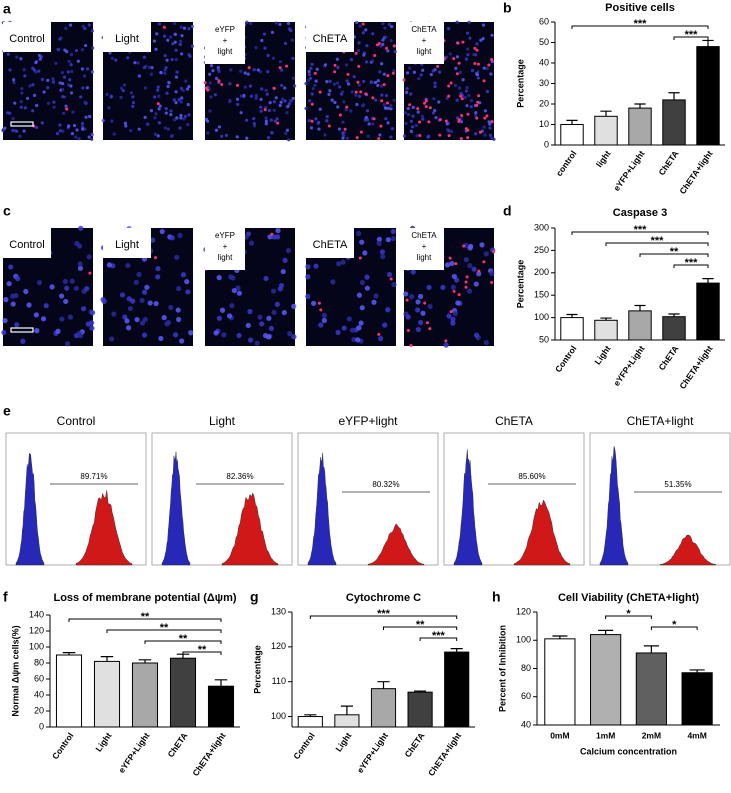 The height and width of the screenshot is (793, 731). I want to click on chart-title: Loss of membrane potential (Δψm), so click(144, 598).